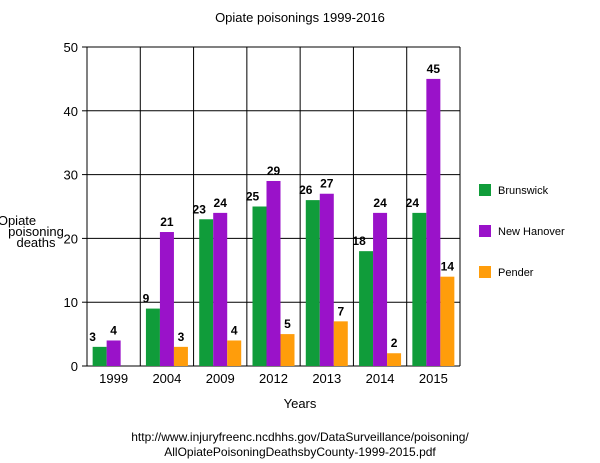 Image resolution: width=600 pixels, height=463 pixels. Describe the element at coordinates (152, 337) in the screenshot. I see `bar-brunswick-2004` at that location.